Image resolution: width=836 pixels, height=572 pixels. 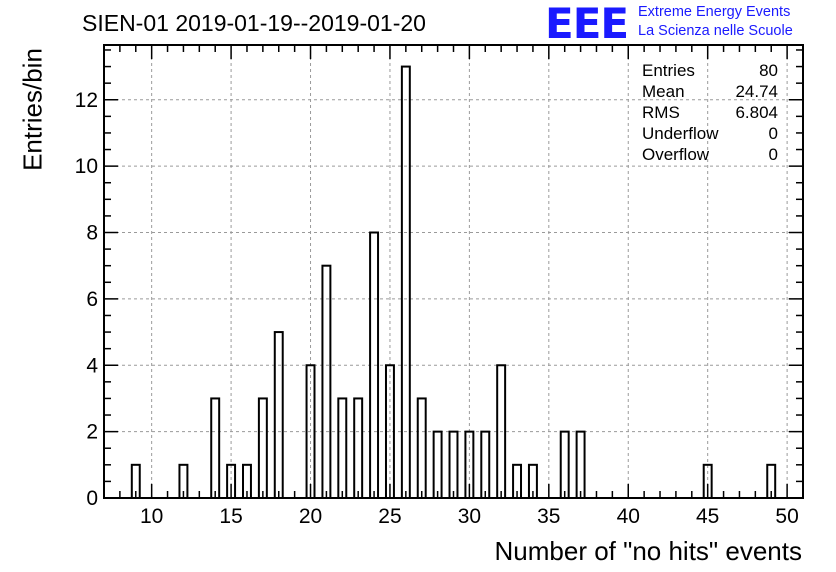 What do you see at coordinates (230, 516) in the screenshot?
I see `x-tick-label: 15` at bounding box center [230, 516].